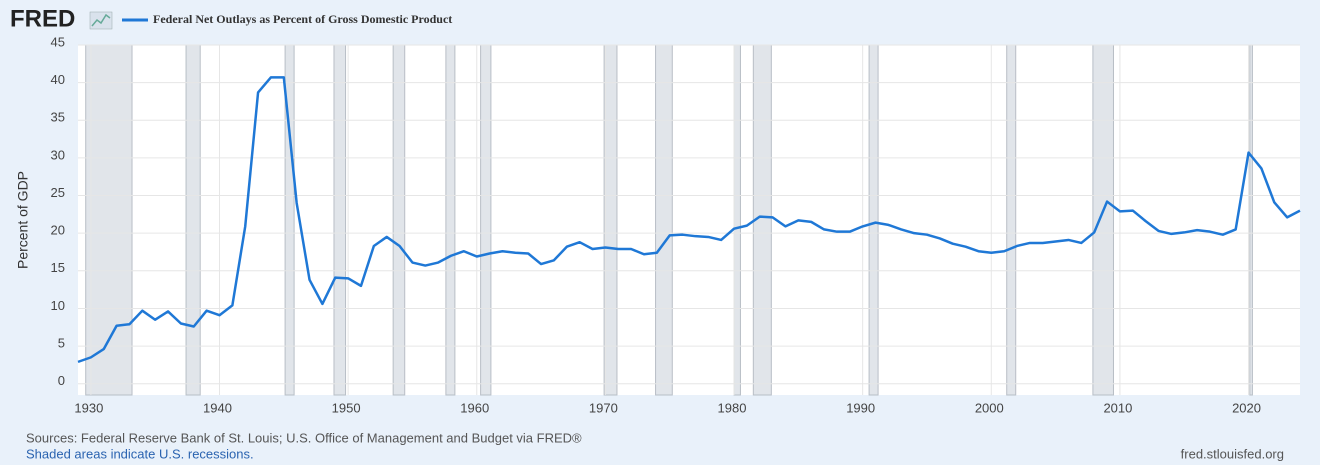 Image resolution: width=1320 pixels, height=465 pixels. I want to click on x-tick-label: 1980, so click(732, 407).